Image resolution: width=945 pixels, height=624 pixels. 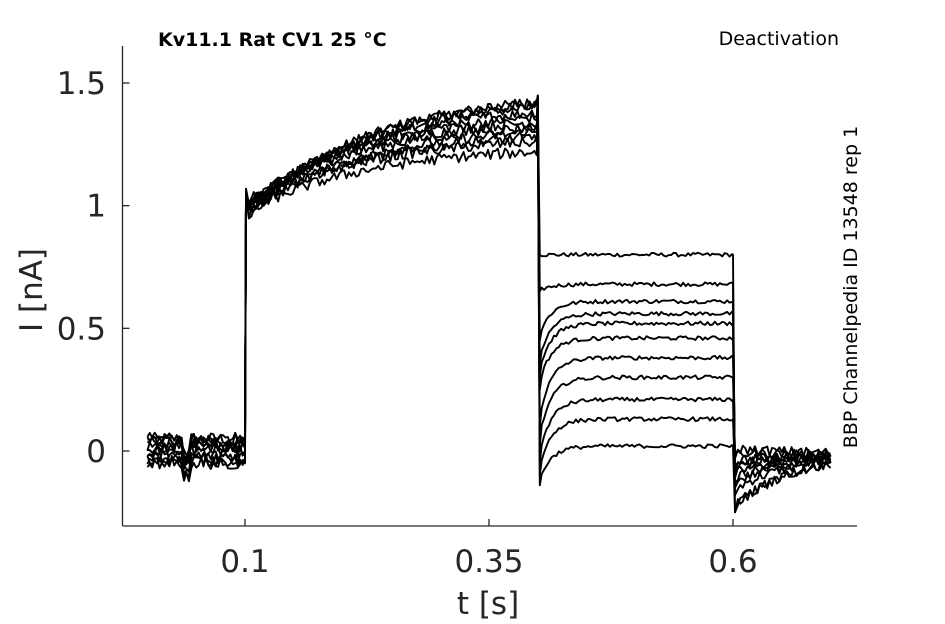 What do you see at coordinates (732, 562) in the screenshot?
I see `x-tick-label: 0.6` at bounding box center [732, 562].